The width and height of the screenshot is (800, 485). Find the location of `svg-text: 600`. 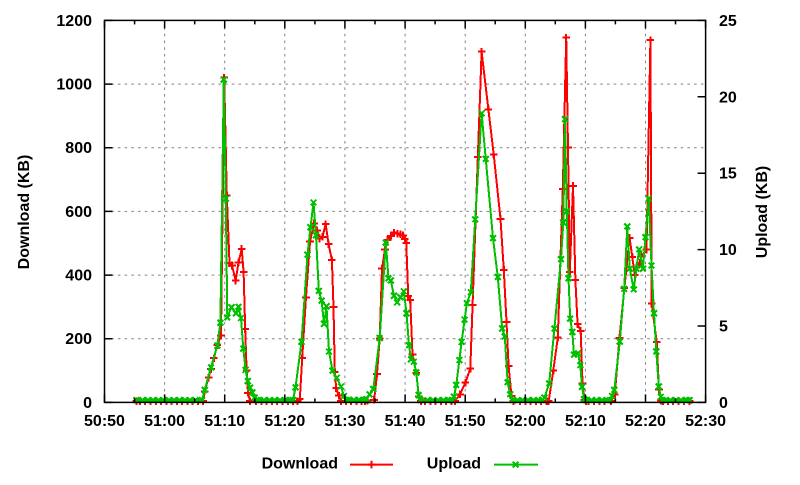

svg-text: 600 is located at coordinates (78, 212).